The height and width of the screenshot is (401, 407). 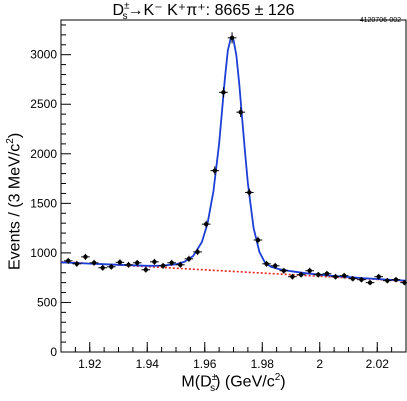 What do you see at coordinates (378, 364) in the screenshot?
I see `x-tick-label: 2.02` at bounding box center [378, 364].